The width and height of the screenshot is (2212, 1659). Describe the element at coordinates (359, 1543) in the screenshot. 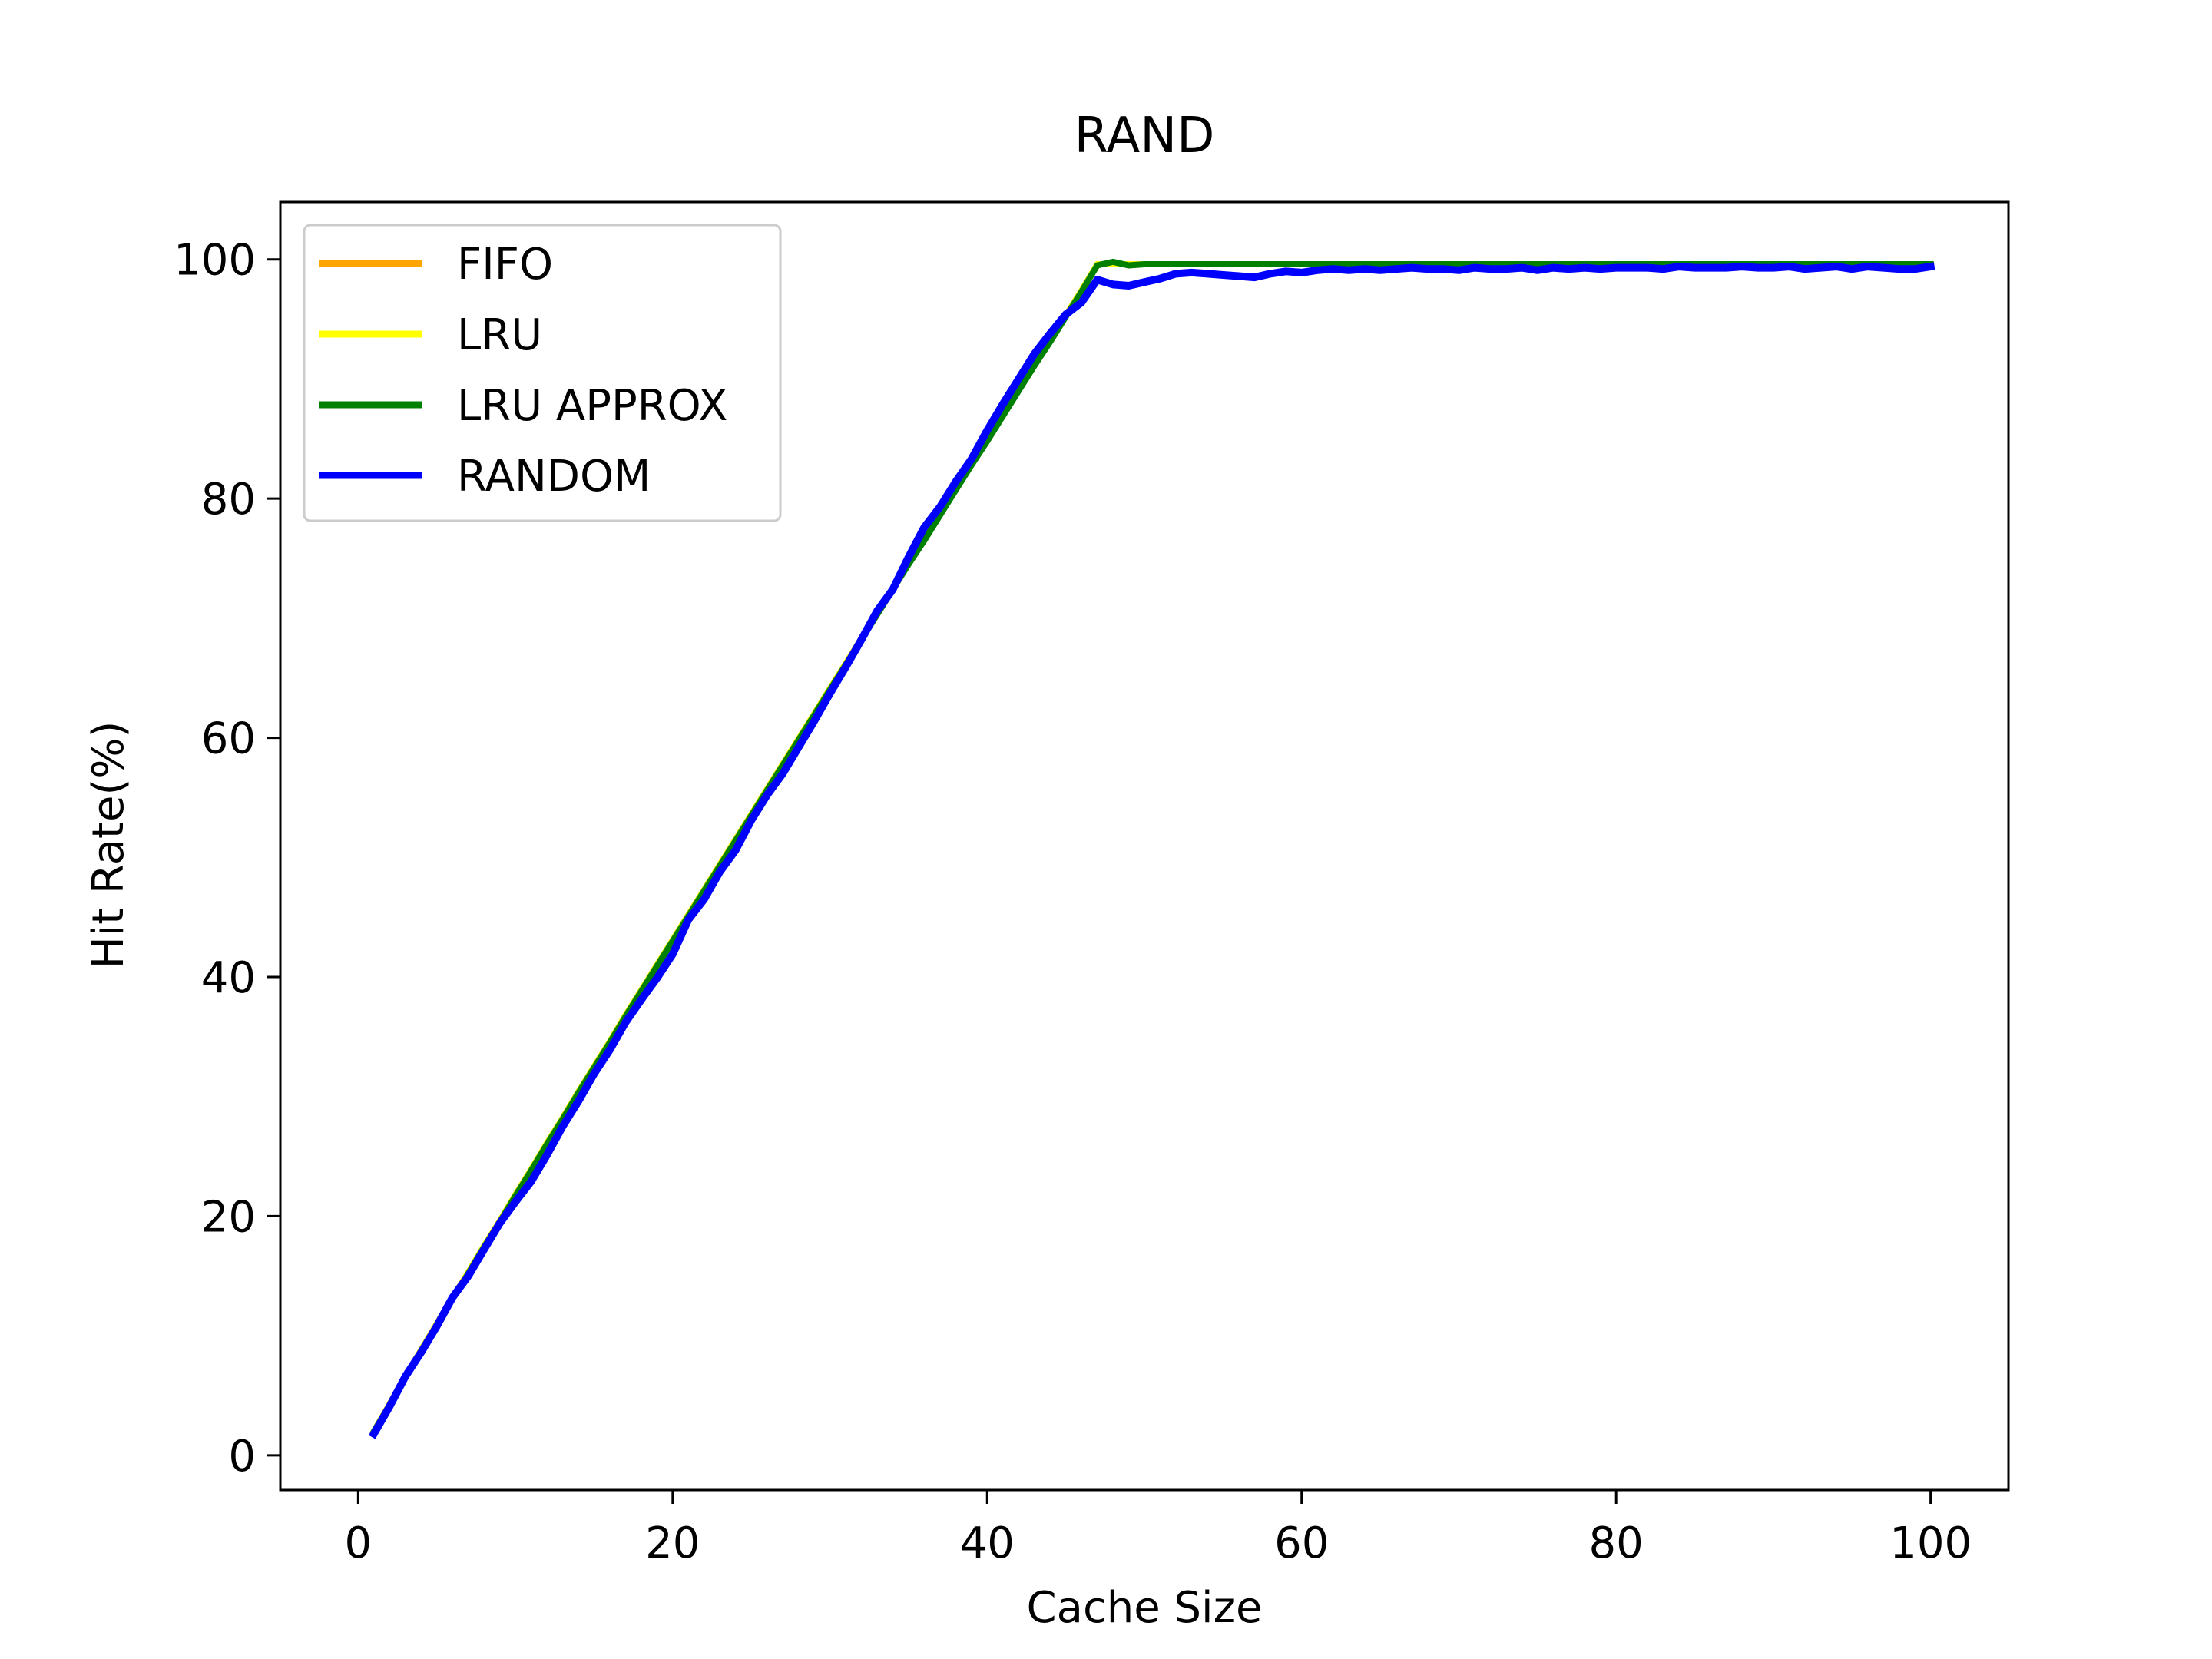

I see `x-tick-label: 0` at that location.